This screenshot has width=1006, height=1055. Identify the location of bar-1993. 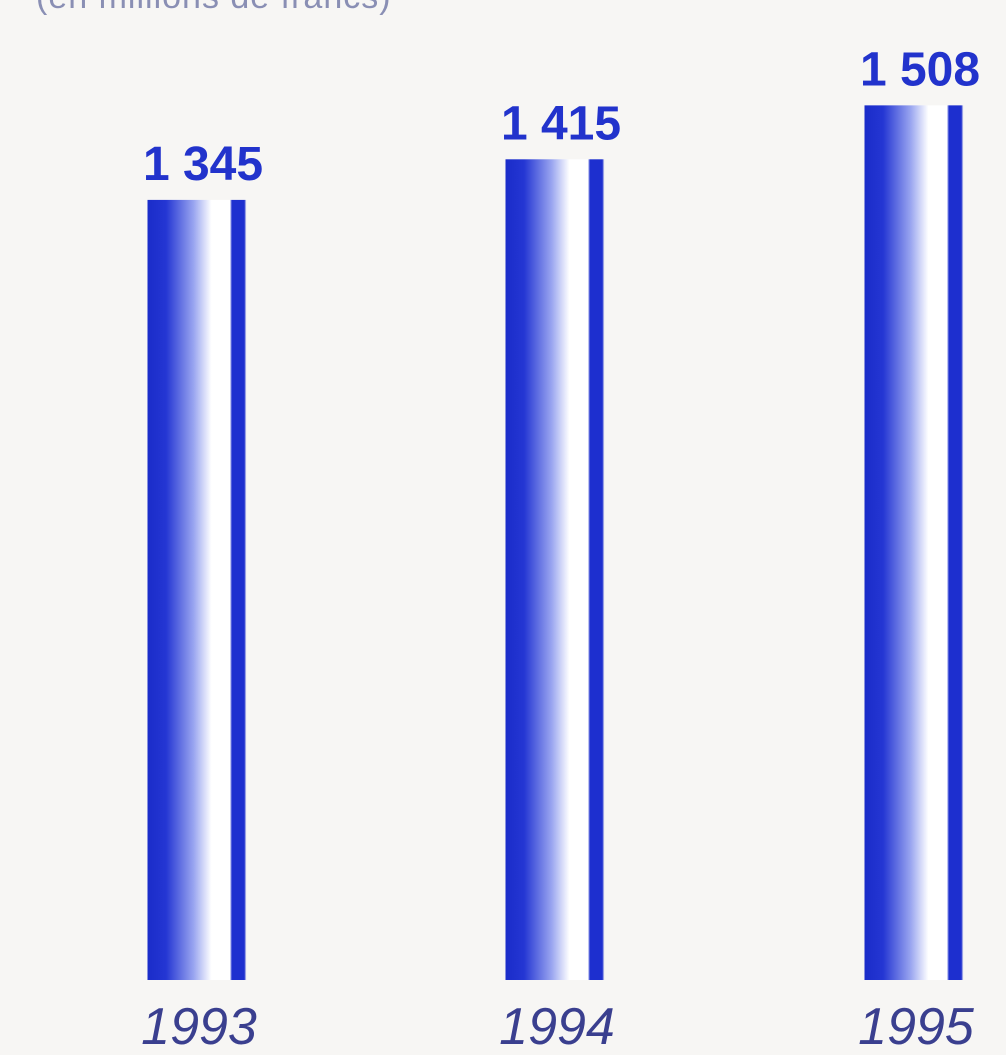
(199, 589).